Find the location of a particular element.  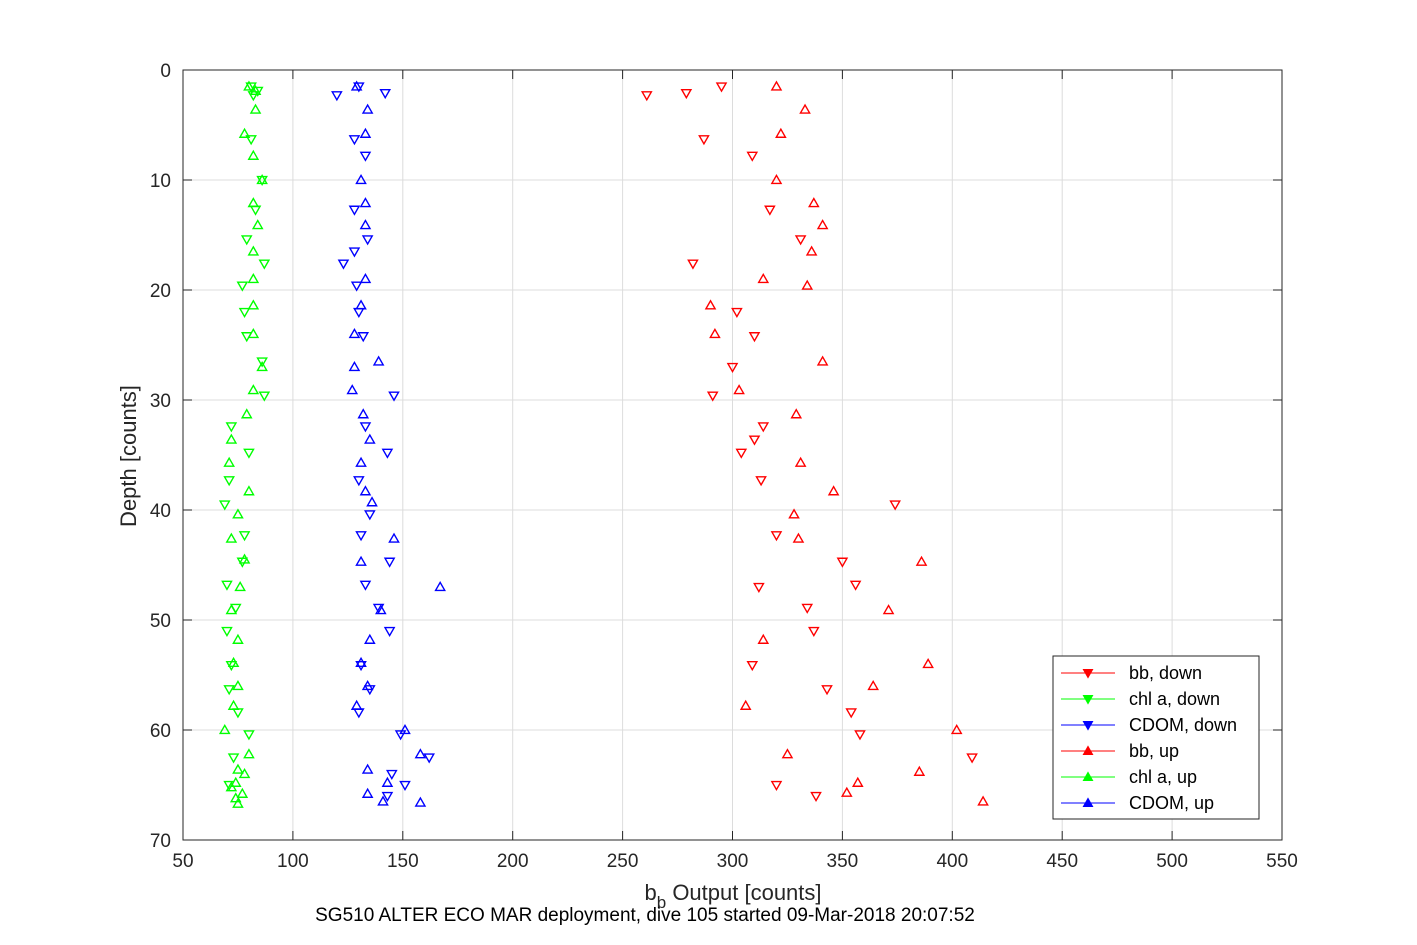

y-tick-label: 10 is located at coordinates (160, 181).